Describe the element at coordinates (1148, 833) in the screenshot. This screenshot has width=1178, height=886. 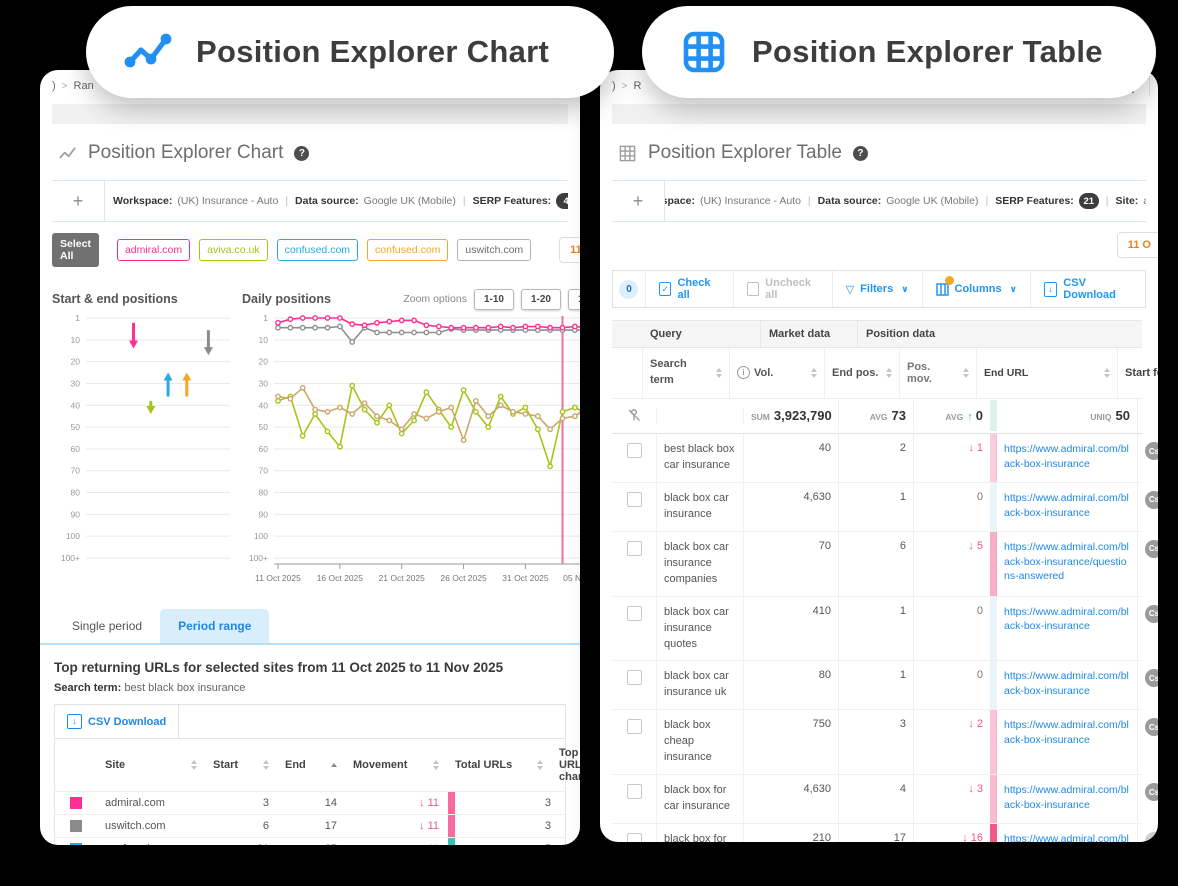
I see `start-features-cell: Cs` at that location.